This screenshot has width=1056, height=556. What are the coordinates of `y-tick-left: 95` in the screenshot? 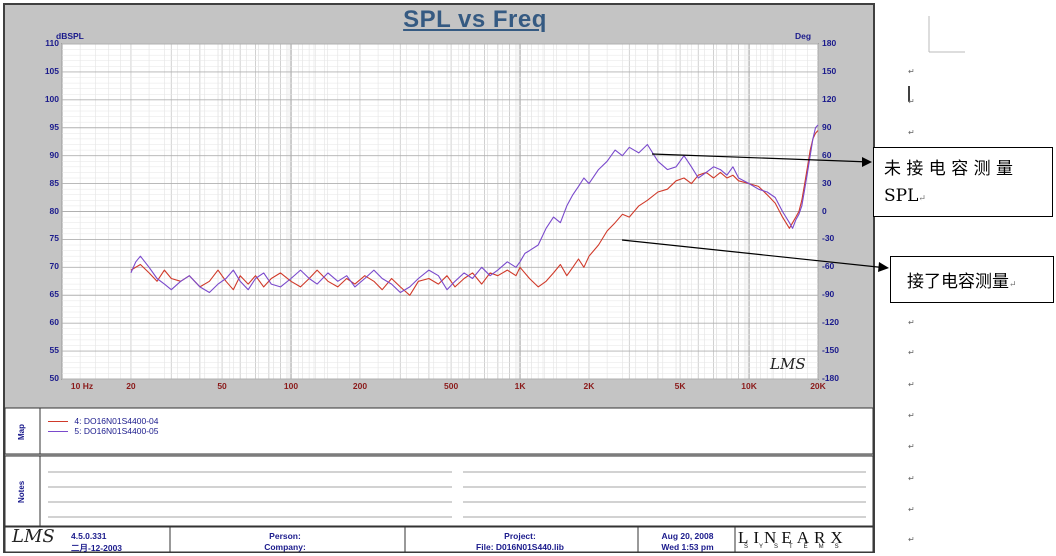 It's located at (54, 126).